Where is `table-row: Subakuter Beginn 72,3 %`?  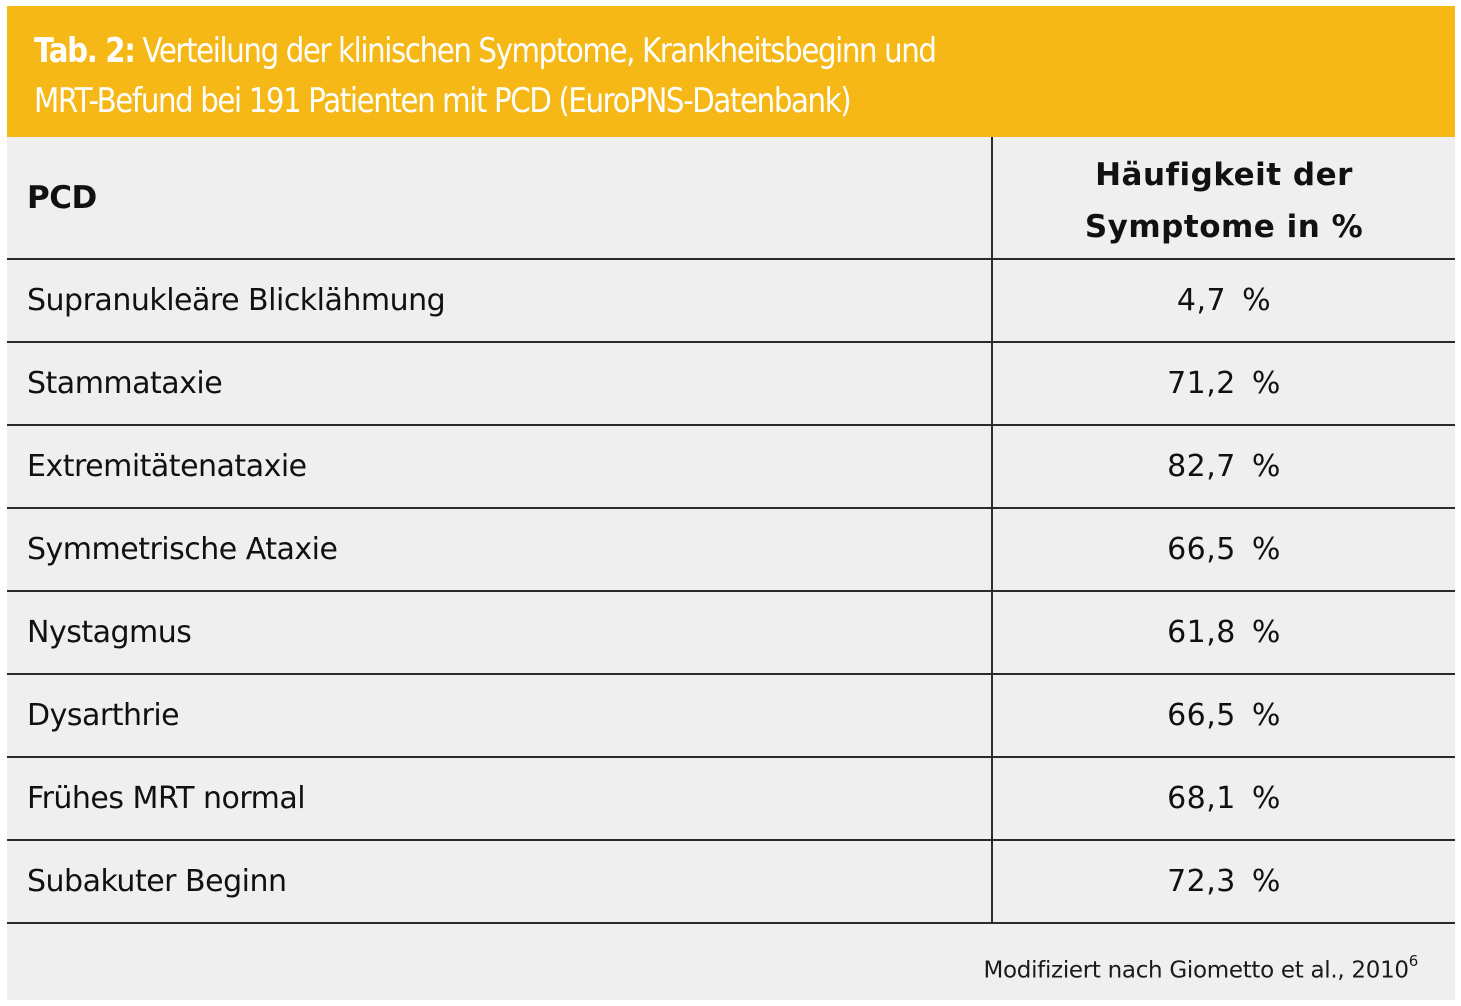 table-row: Subakuter Beginn 72,3 % is located at coordinates (731, 882).